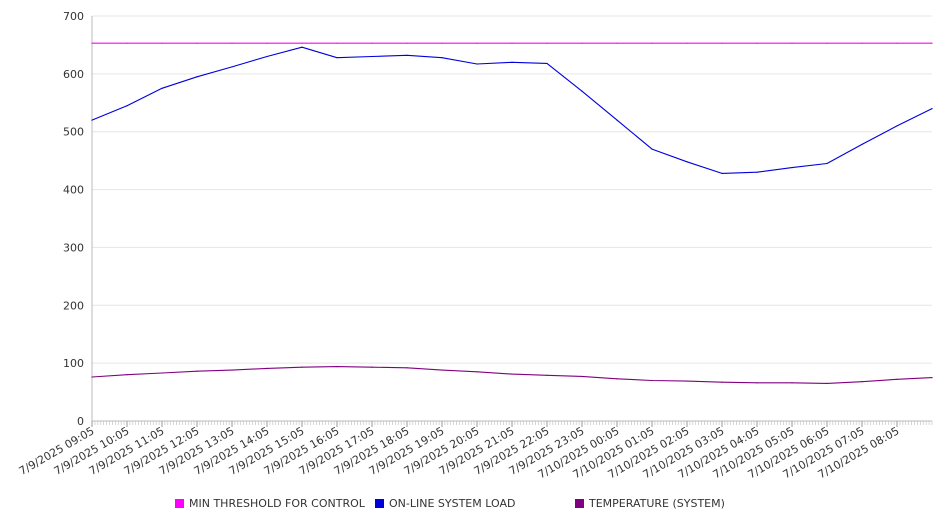 The height and width of the screenshot is (526, 946). Describe the element at coordinates (73, 247) in the screenshot. I see `y-tick-label: 300` at that location.